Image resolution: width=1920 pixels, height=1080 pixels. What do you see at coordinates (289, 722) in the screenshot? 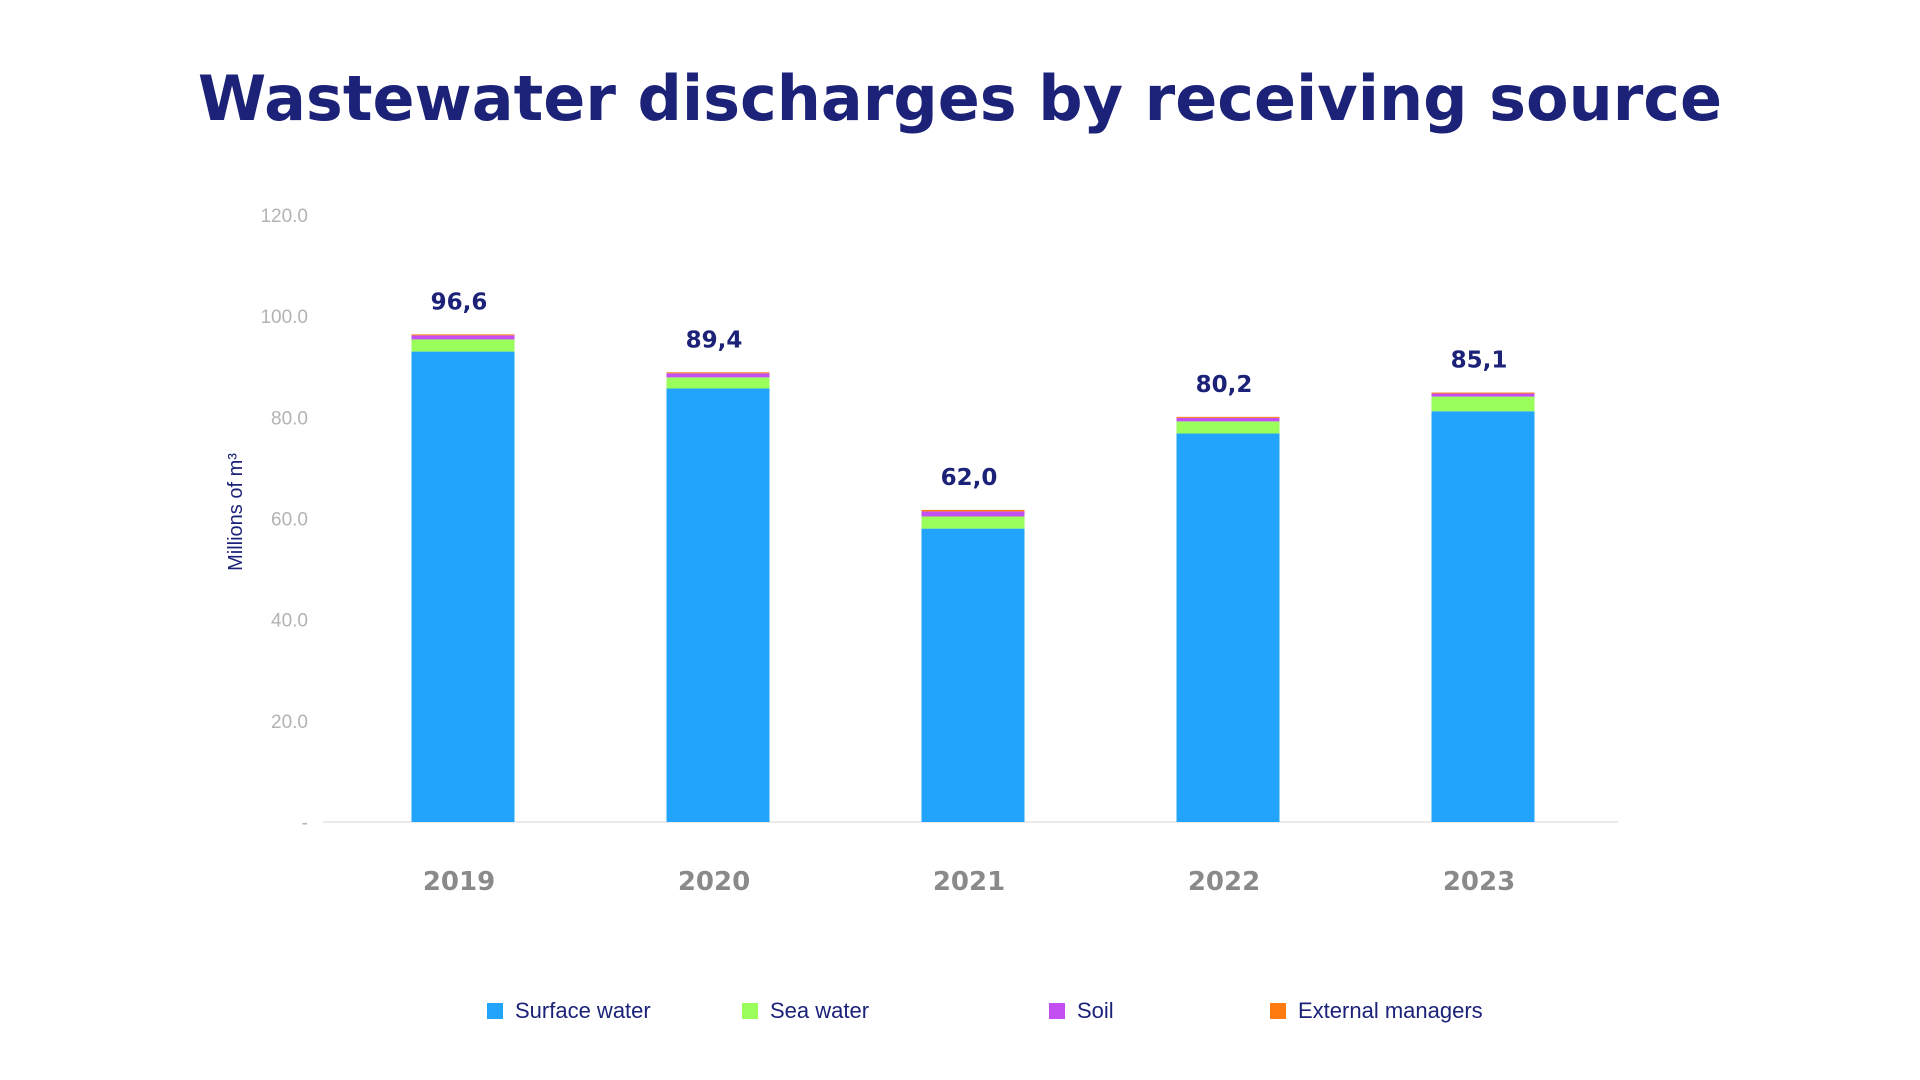
I see `y-tick-label: 20.0` at bounding box center [289, 722].